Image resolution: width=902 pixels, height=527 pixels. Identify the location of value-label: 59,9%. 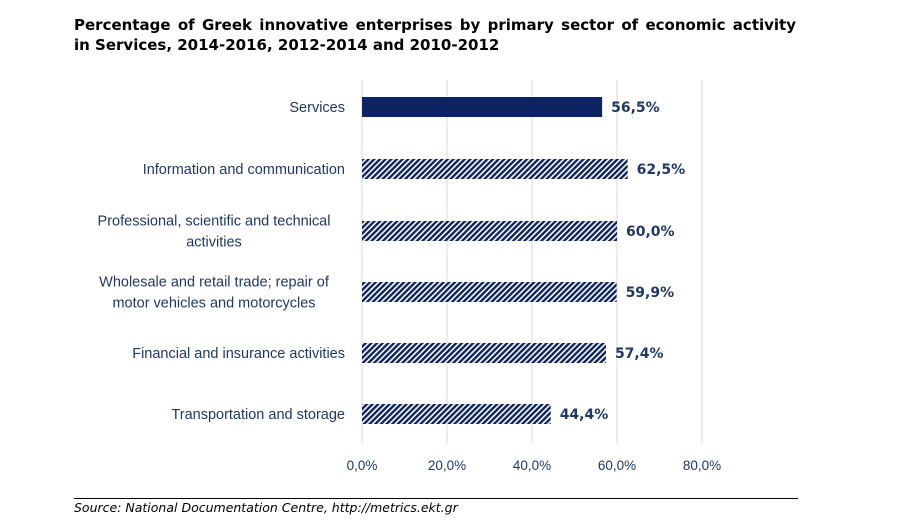
(650, 293).